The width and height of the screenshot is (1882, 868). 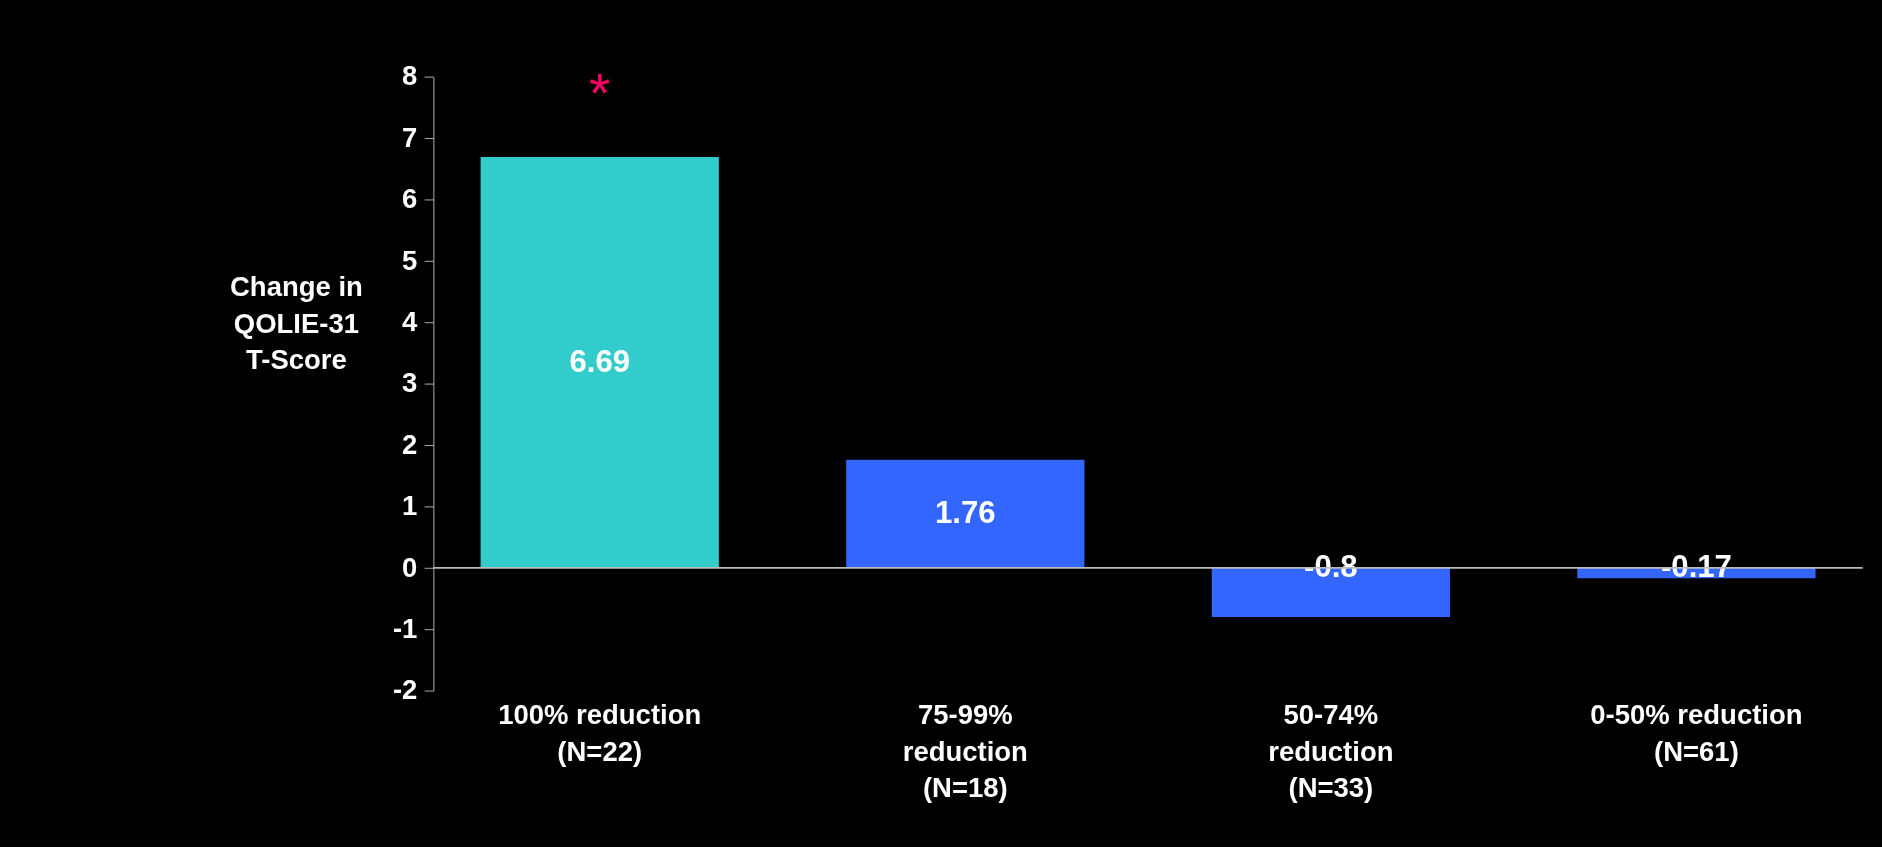 I want to click on data-label: 6.69, so click(x=600, y=361).